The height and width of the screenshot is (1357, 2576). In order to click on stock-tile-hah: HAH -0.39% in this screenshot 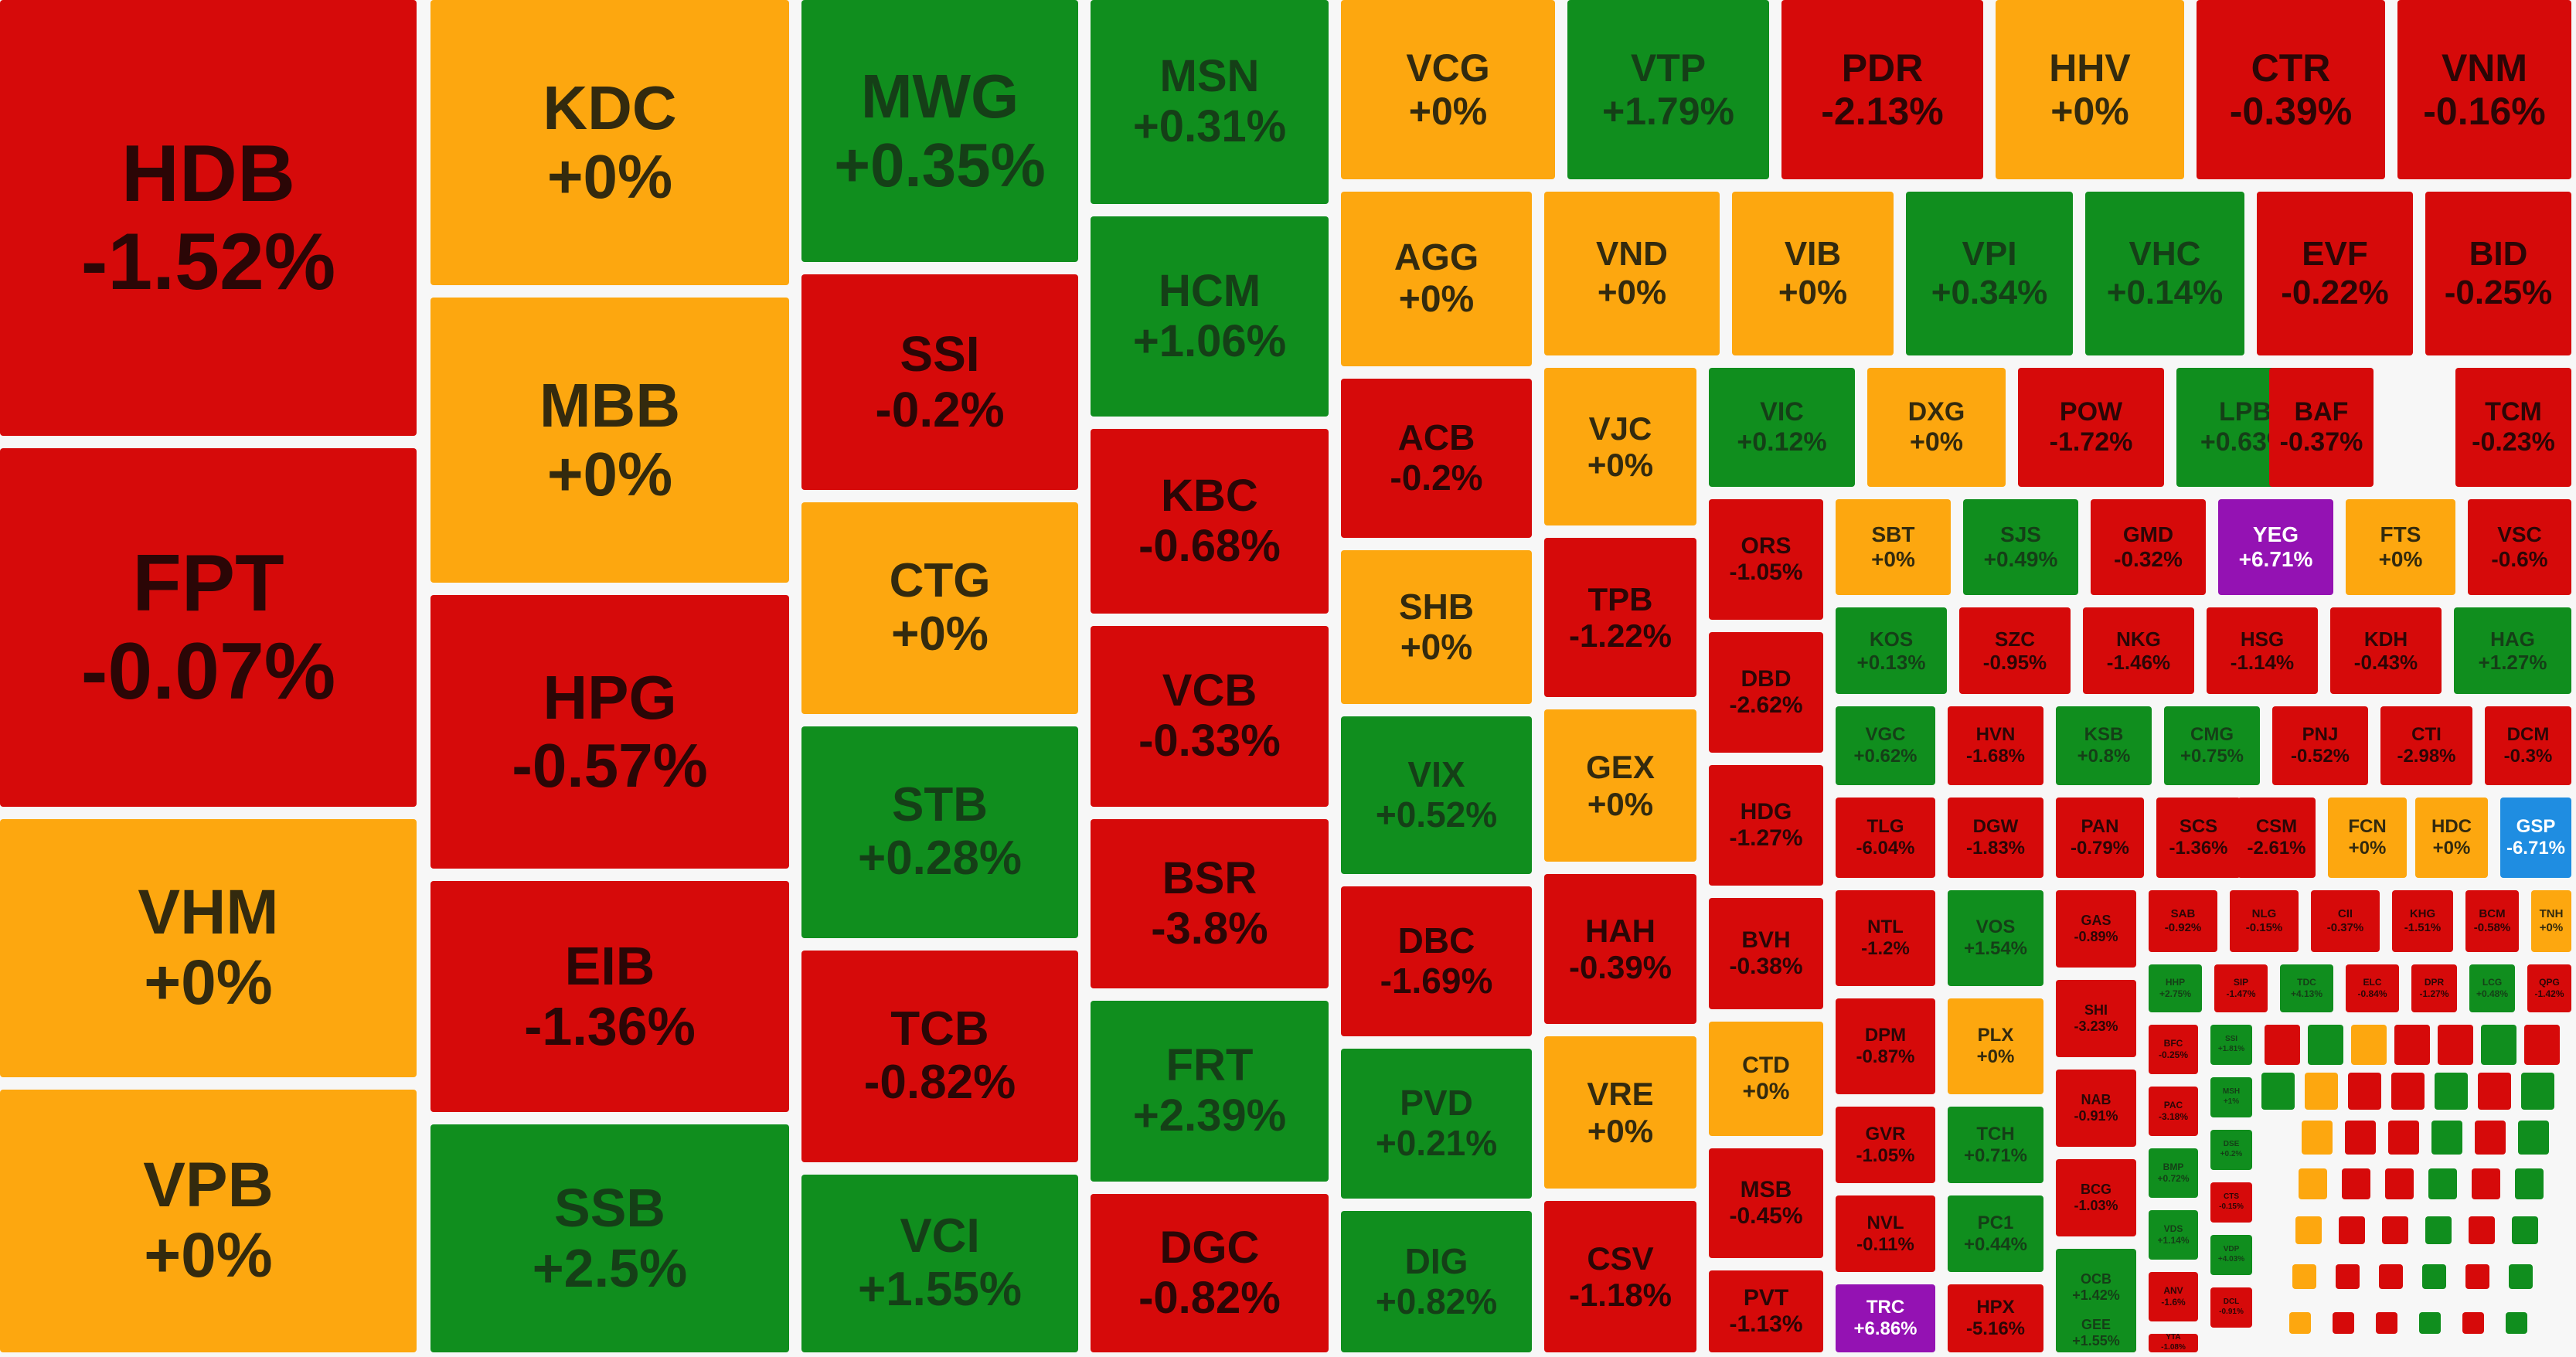, I will do `click(1620, 949)`.